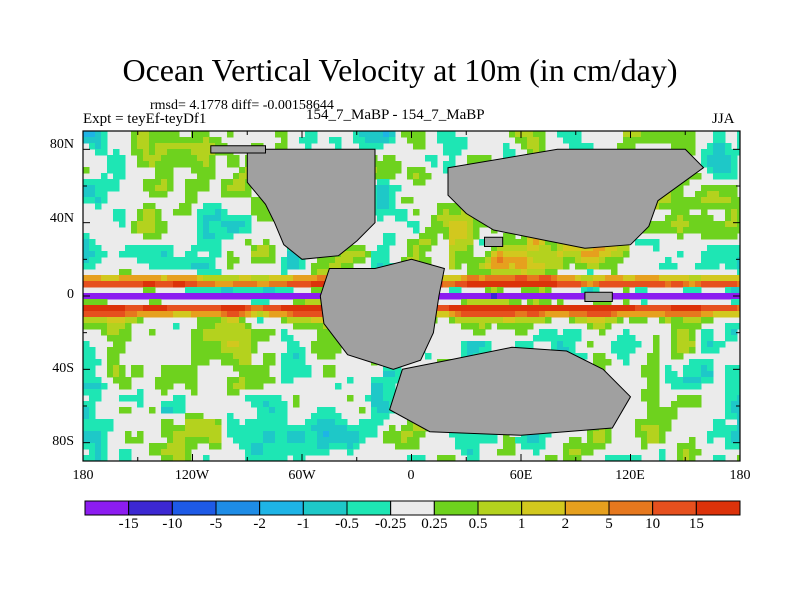 Image resolution: width=800 pixels, height=600 pixels. What do you see at coordinates (128, 524) in the screenshot?
I see `colorbar-label: -15` at bounding box center [128, 524].